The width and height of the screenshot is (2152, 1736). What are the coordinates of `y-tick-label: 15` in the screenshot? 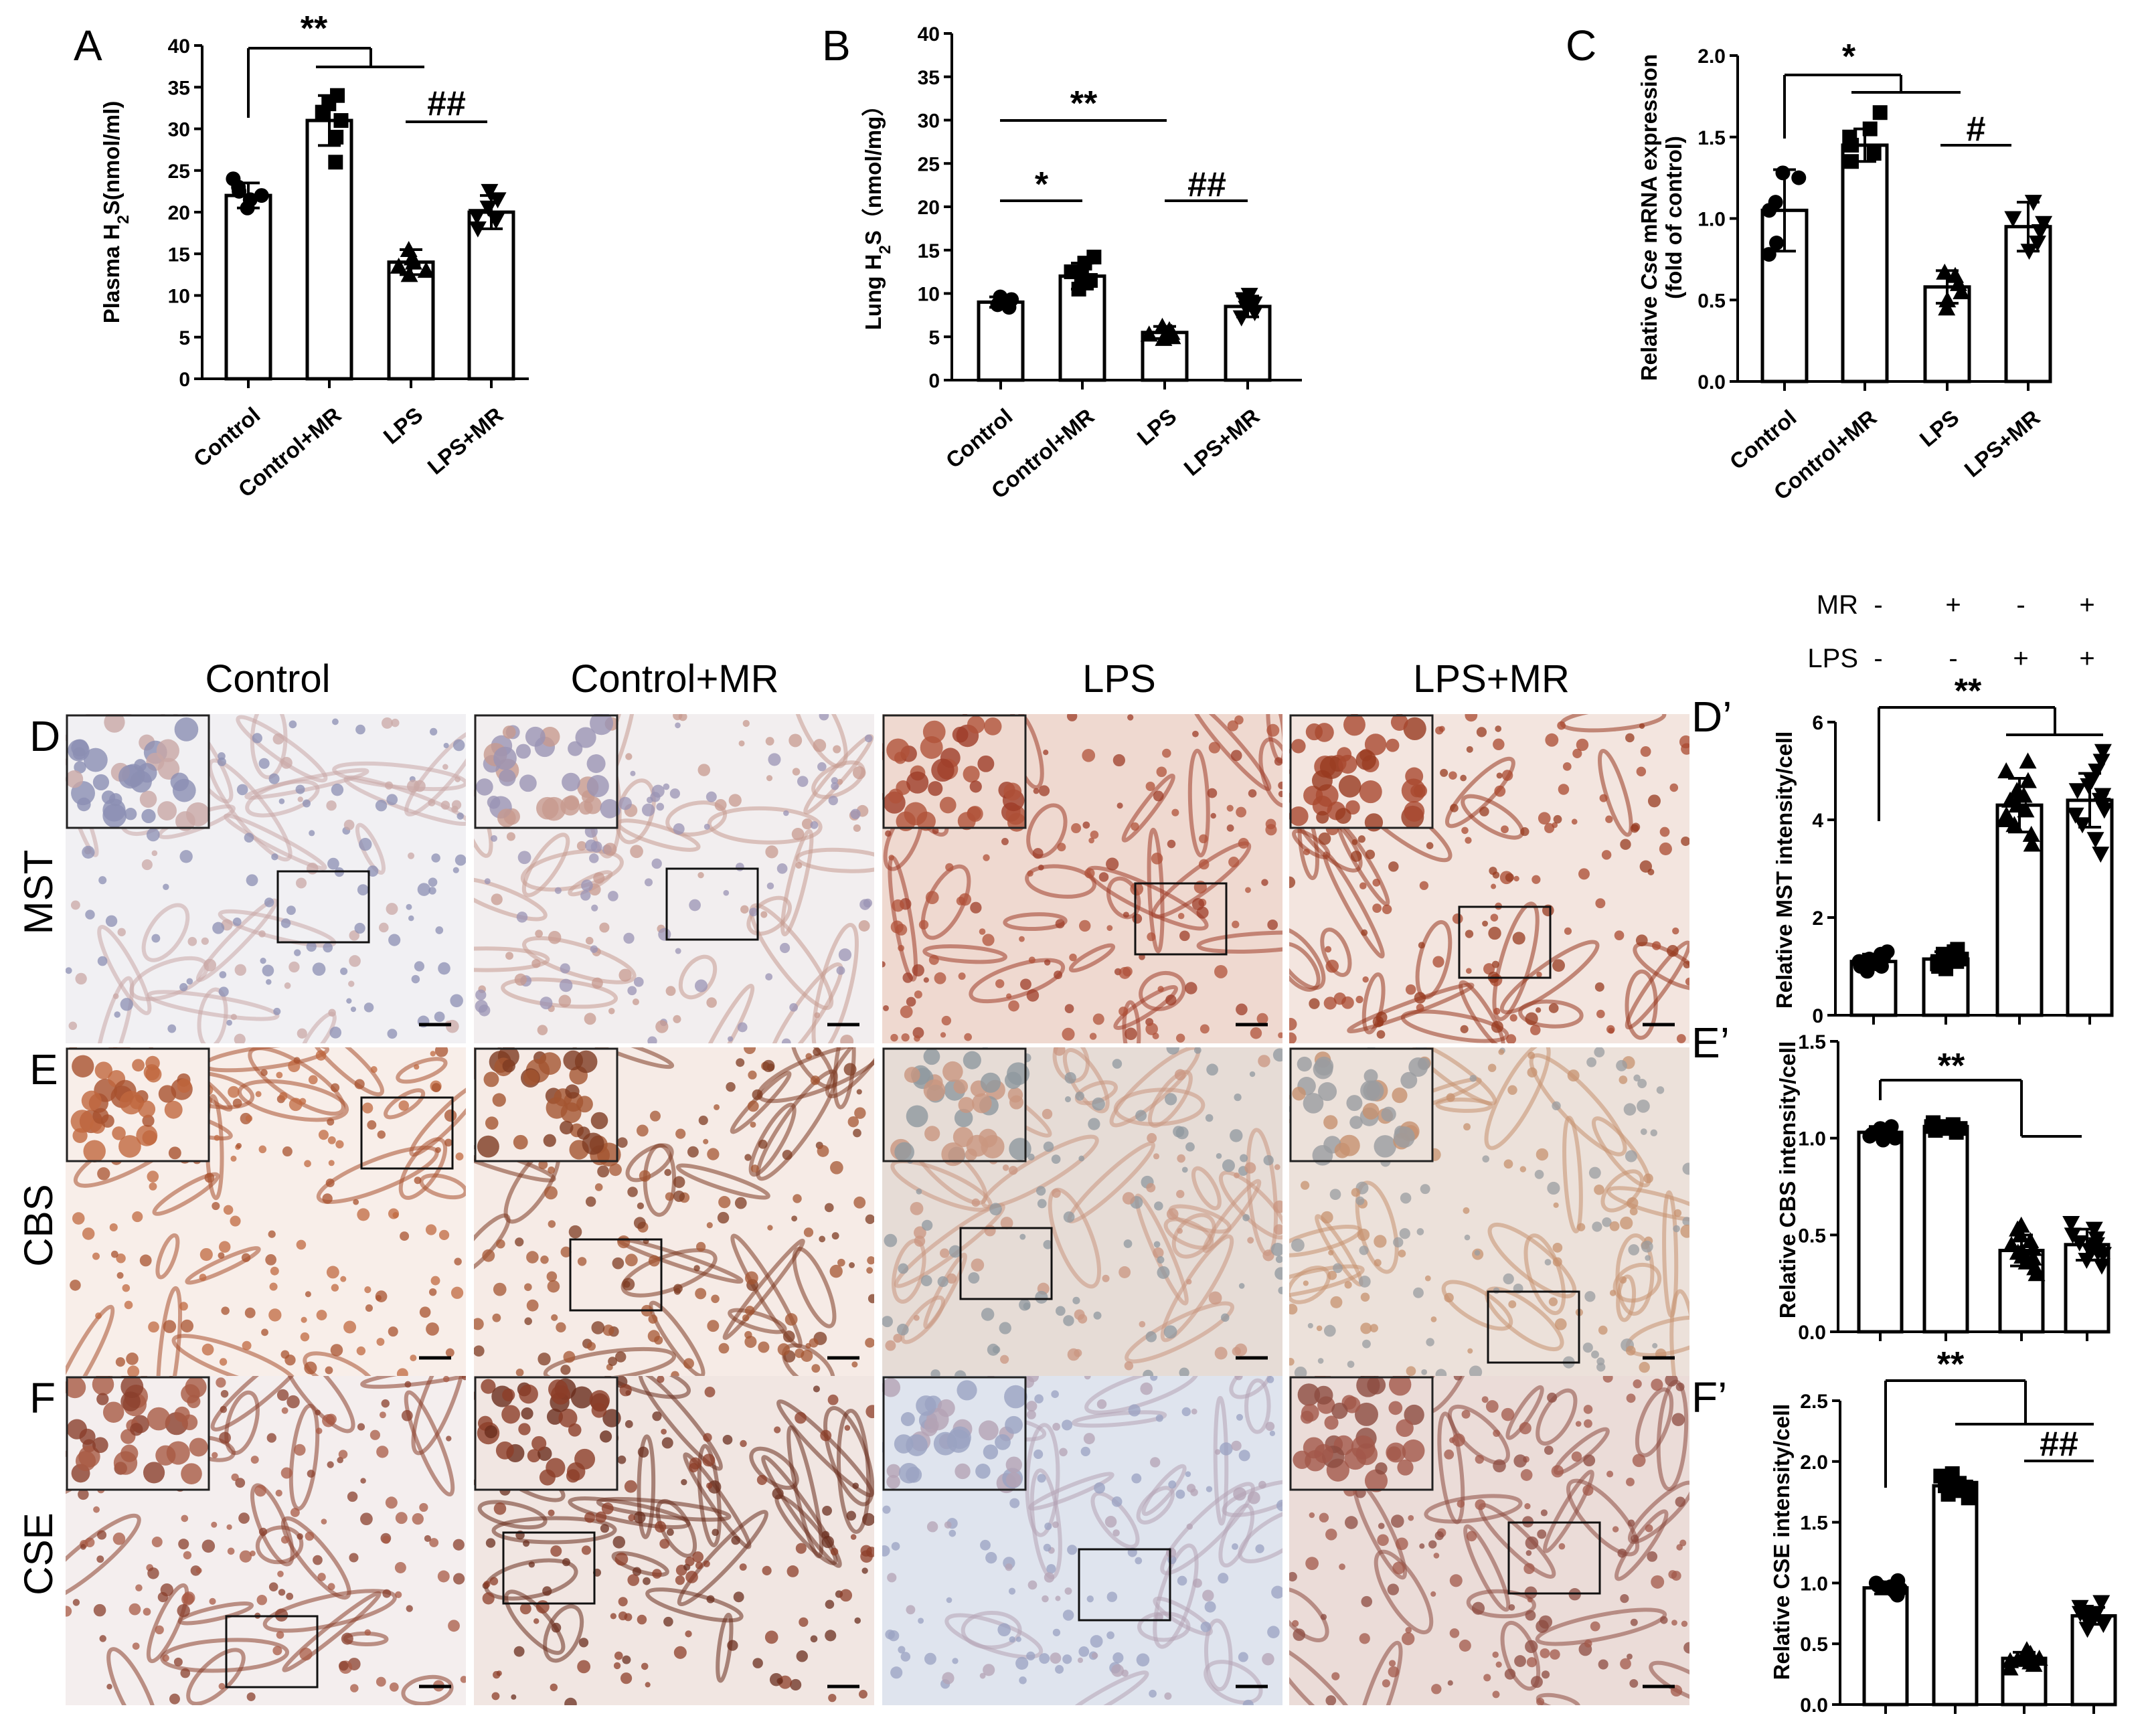 It's located at (179, 255).